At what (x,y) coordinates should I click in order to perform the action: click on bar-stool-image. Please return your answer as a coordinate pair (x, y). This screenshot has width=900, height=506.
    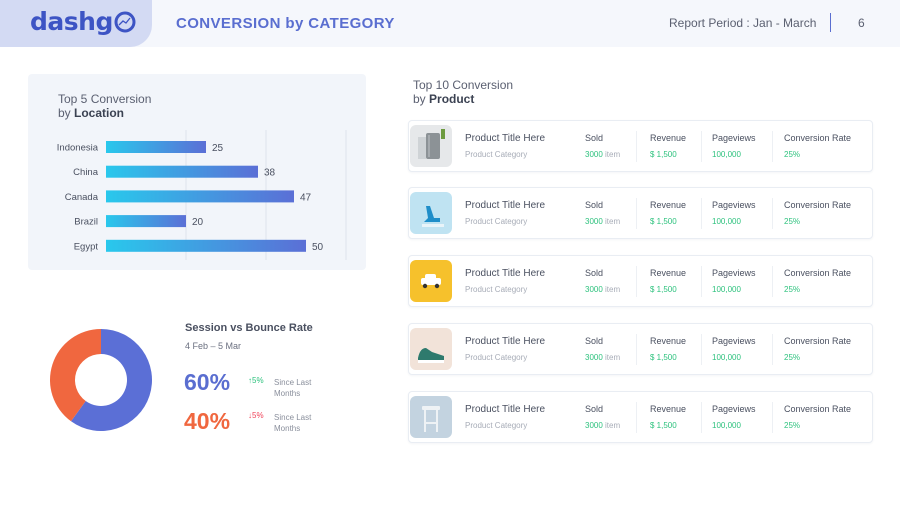
    Looking at the image, I should click on (431, 417).